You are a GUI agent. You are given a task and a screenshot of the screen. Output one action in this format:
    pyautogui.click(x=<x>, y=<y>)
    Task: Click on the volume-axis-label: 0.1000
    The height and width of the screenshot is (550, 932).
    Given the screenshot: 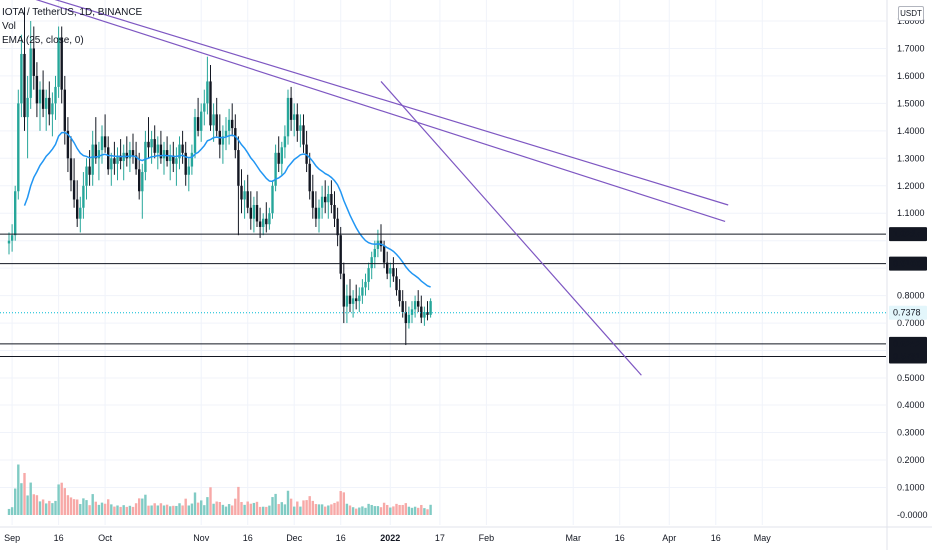 What is the action you would take?
    pyautogui.click(x=911, y=488)
    